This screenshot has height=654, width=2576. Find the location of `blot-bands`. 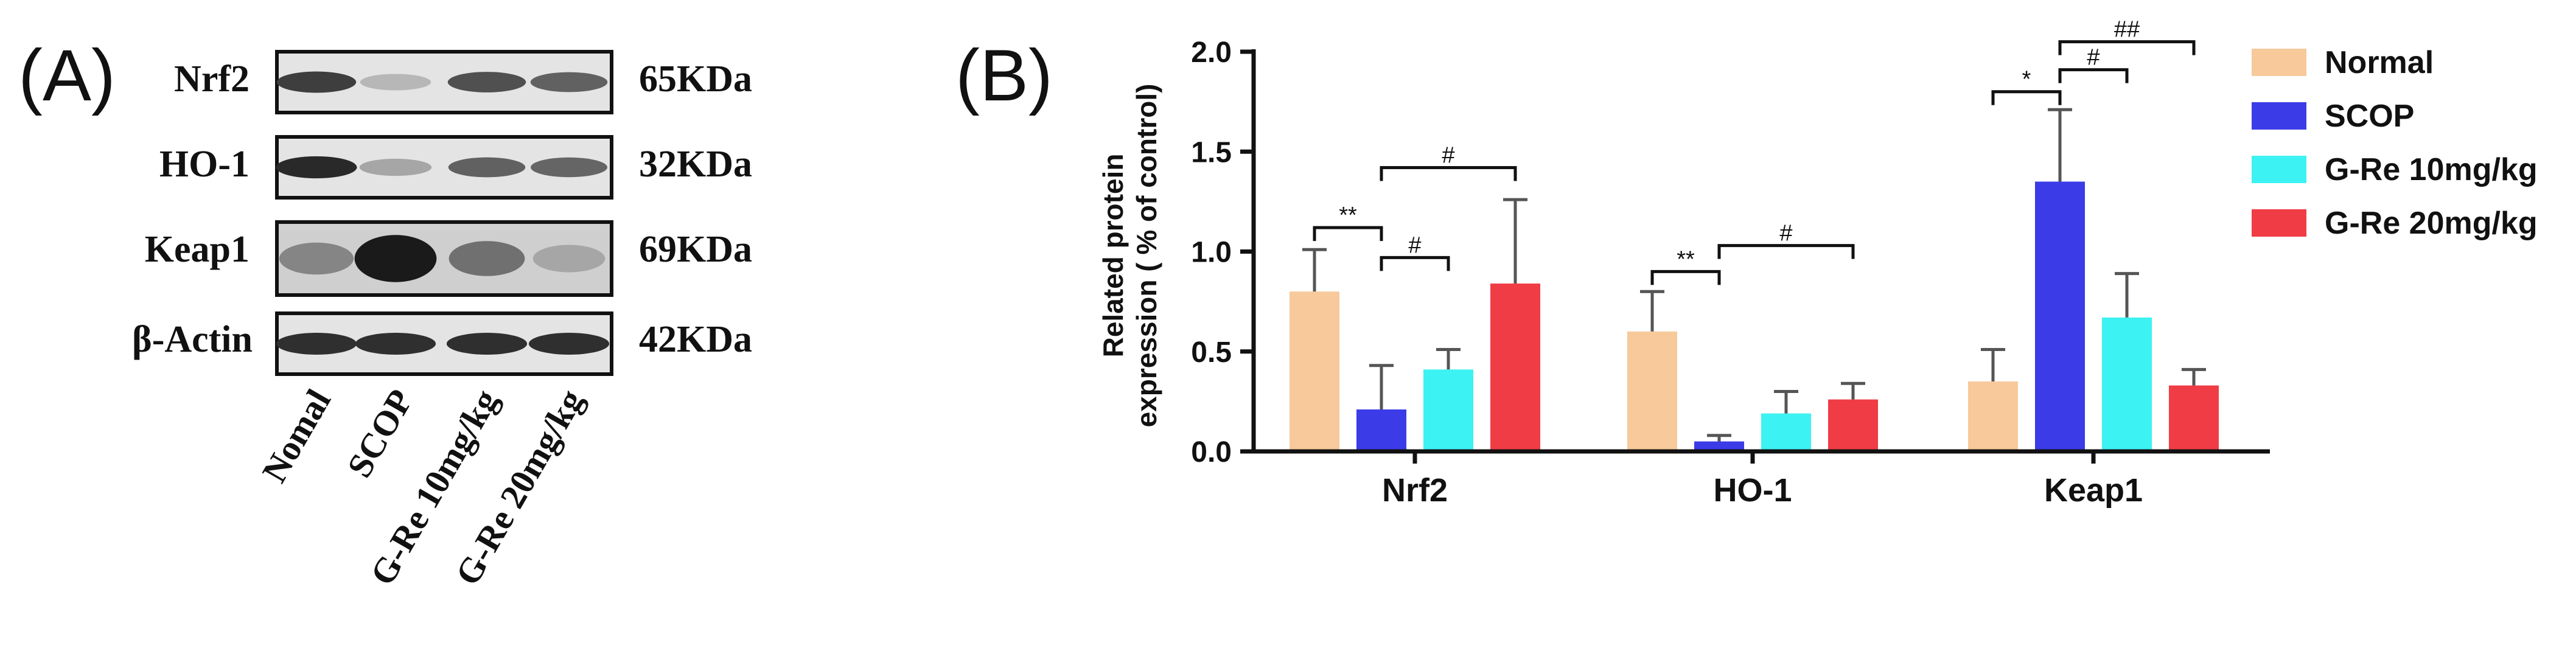

blot-bands is located at coordinates (443, 213).